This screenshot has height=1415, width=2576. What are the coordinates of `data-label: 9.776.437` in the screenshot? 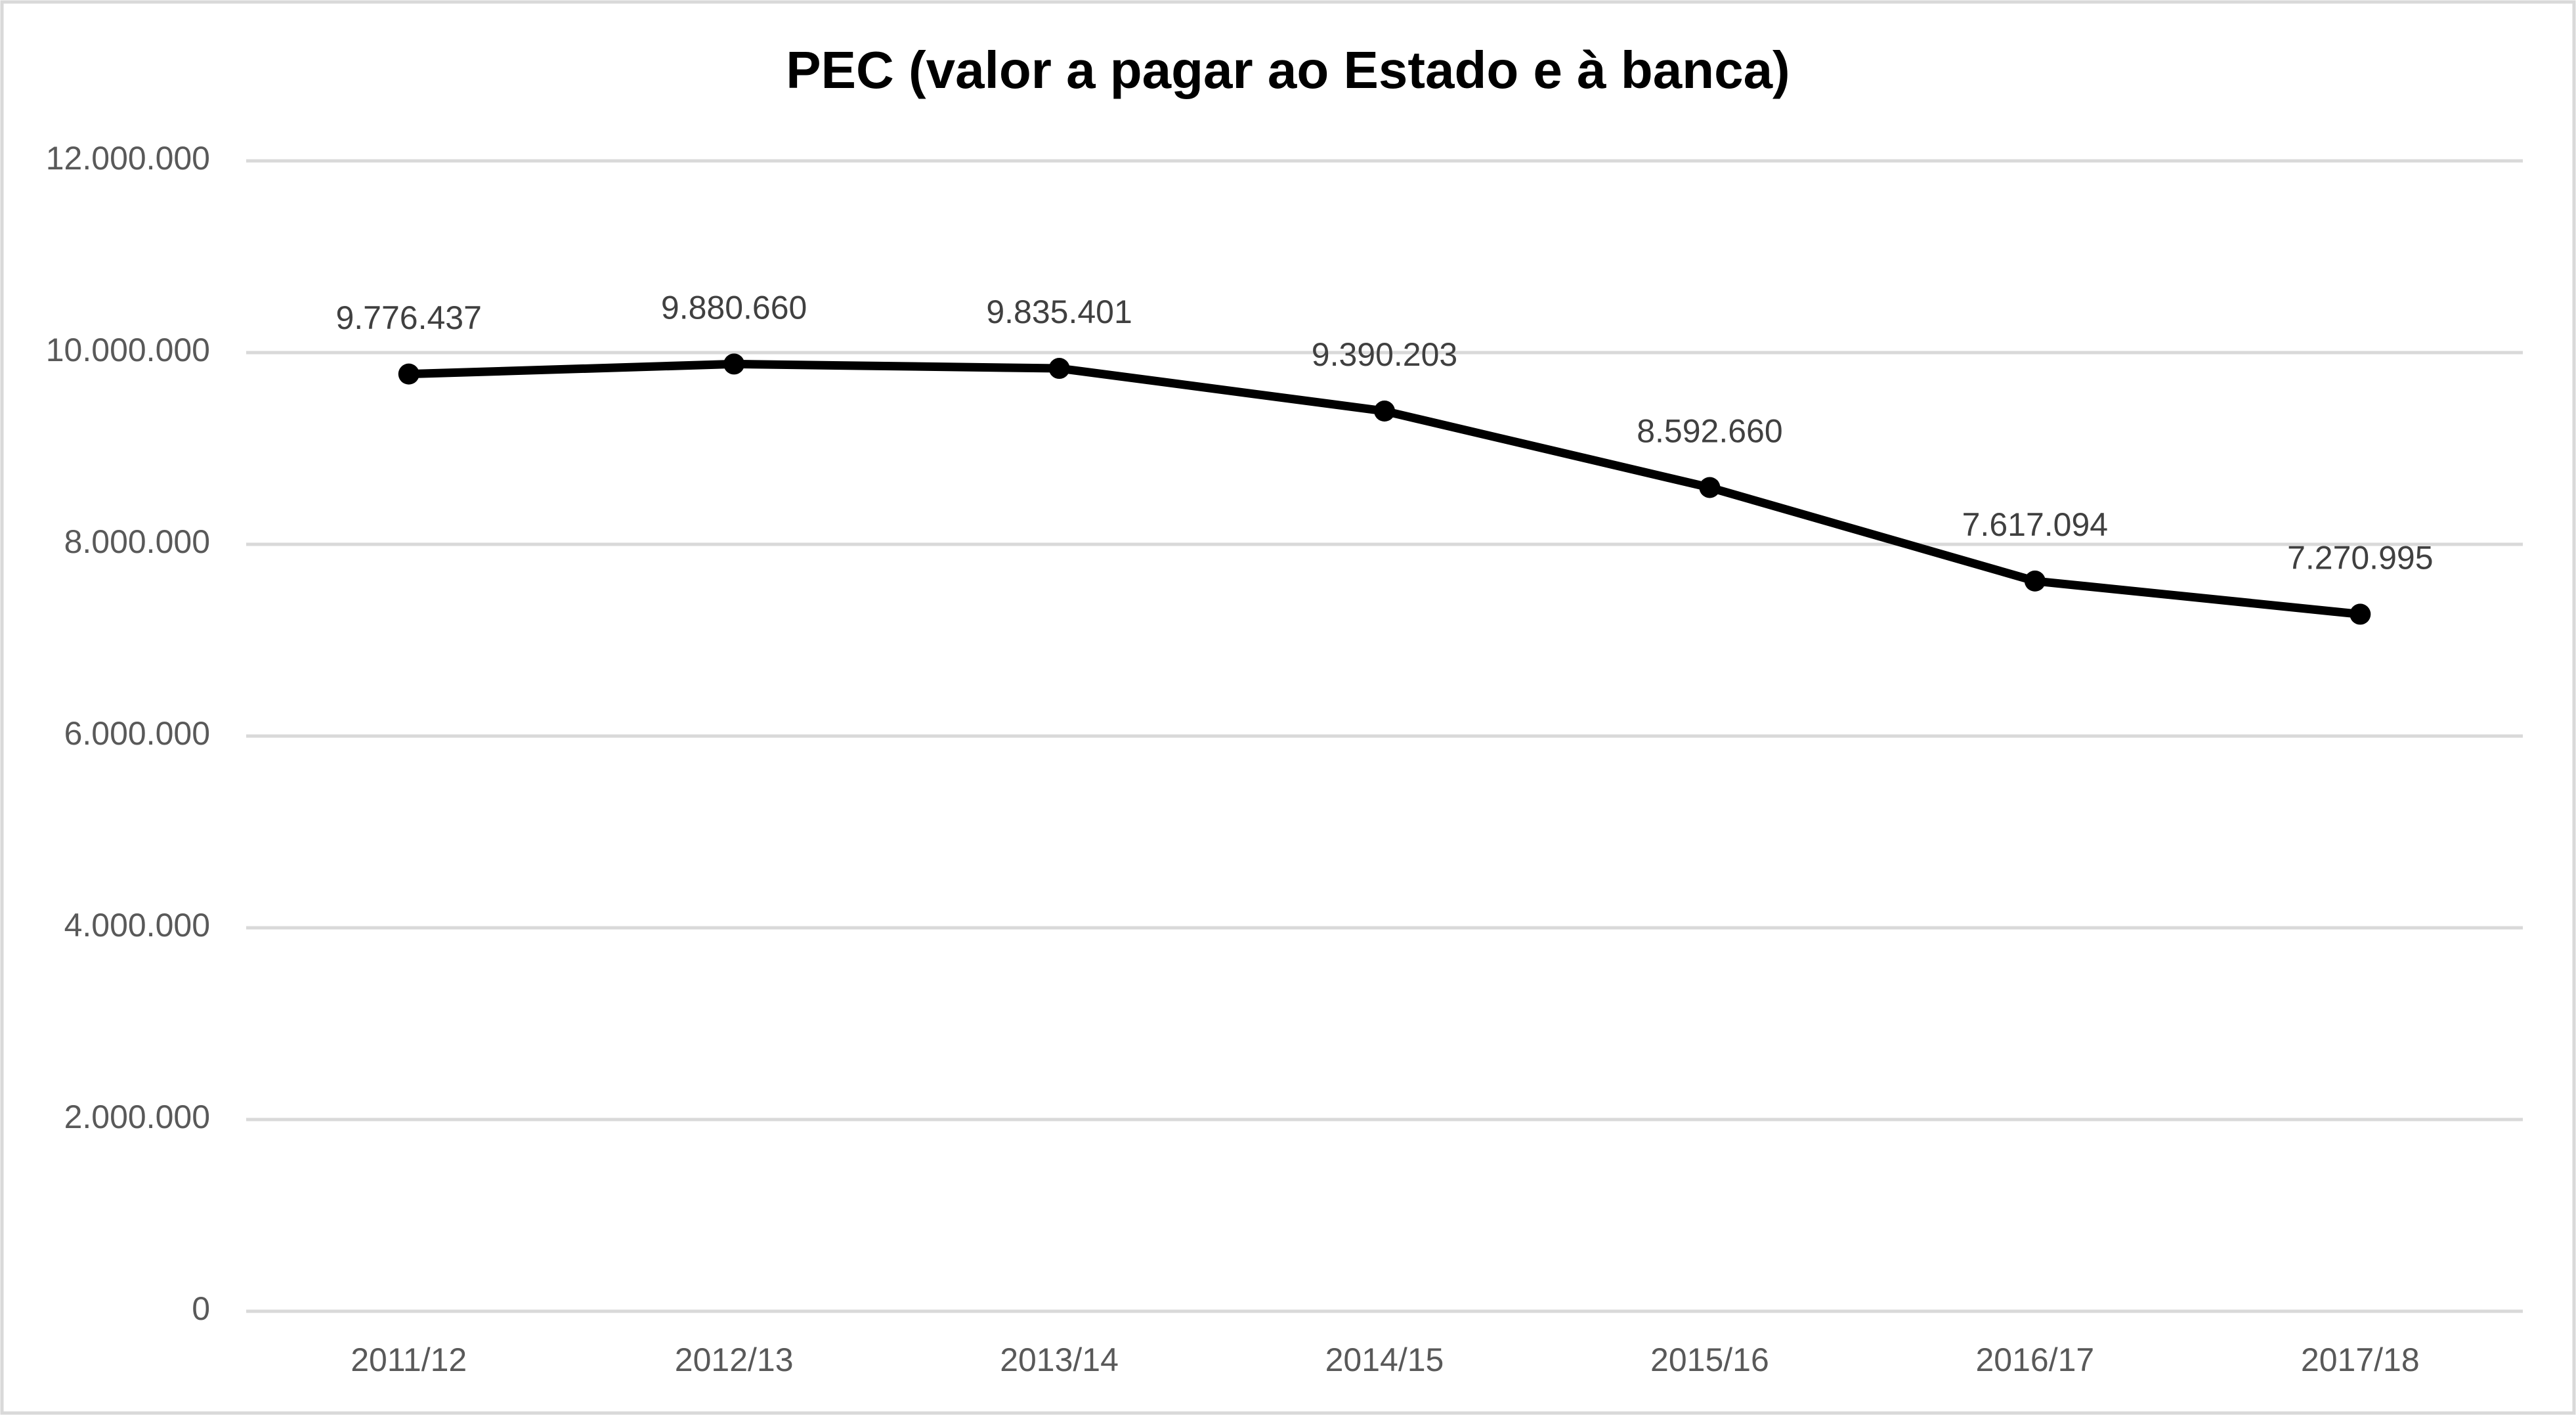 It's located at (408, 317).